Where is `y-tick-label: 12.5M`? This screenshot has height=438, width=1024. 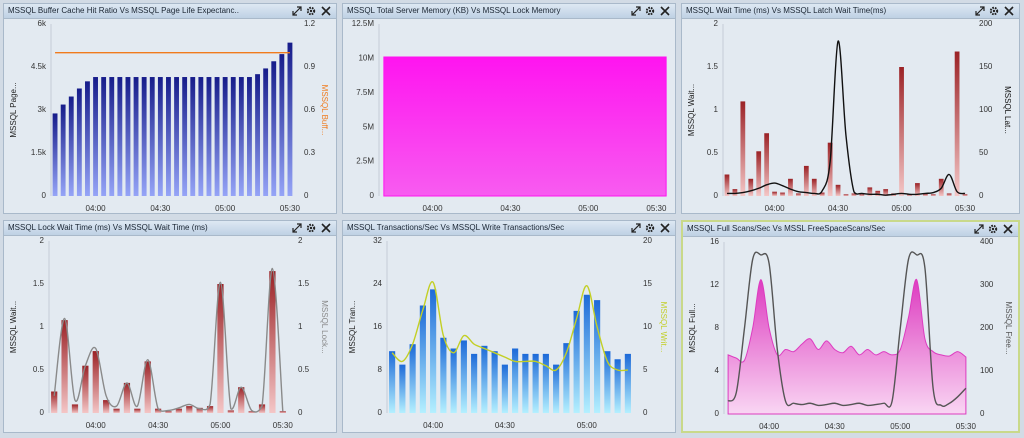
y-tick-label: 12.5M is located at coordinates (363, 23).